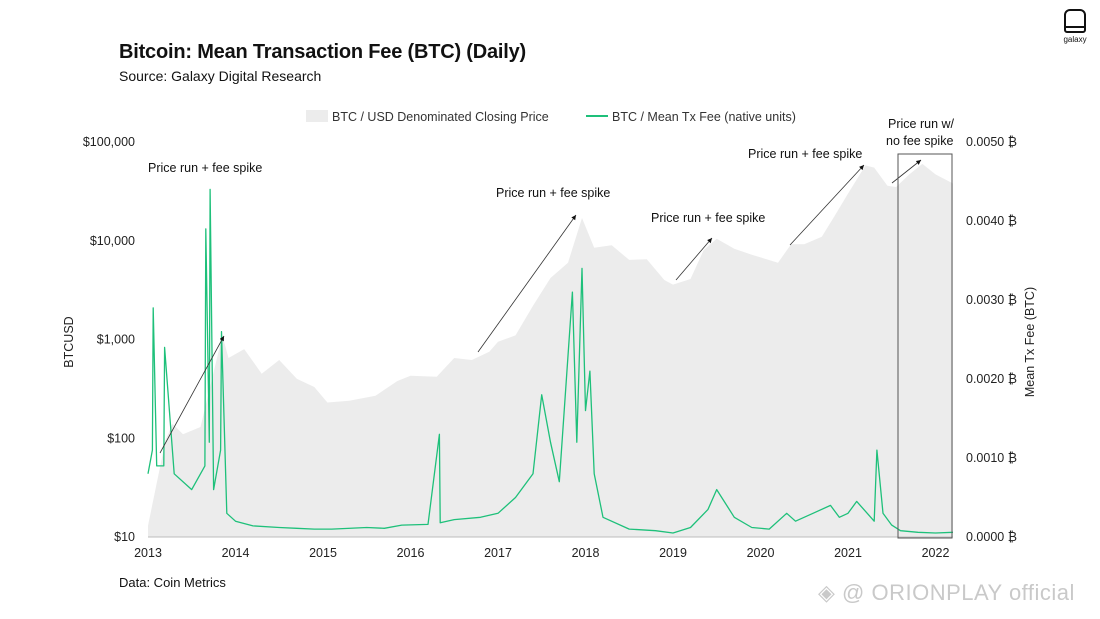 This screenshot has height=619, width=1100. What do you see at coordinates (991, 537) in the screenshot?
I see `y-right-tick-label: 0.0000 ₿` at bounding box center [991, 537].